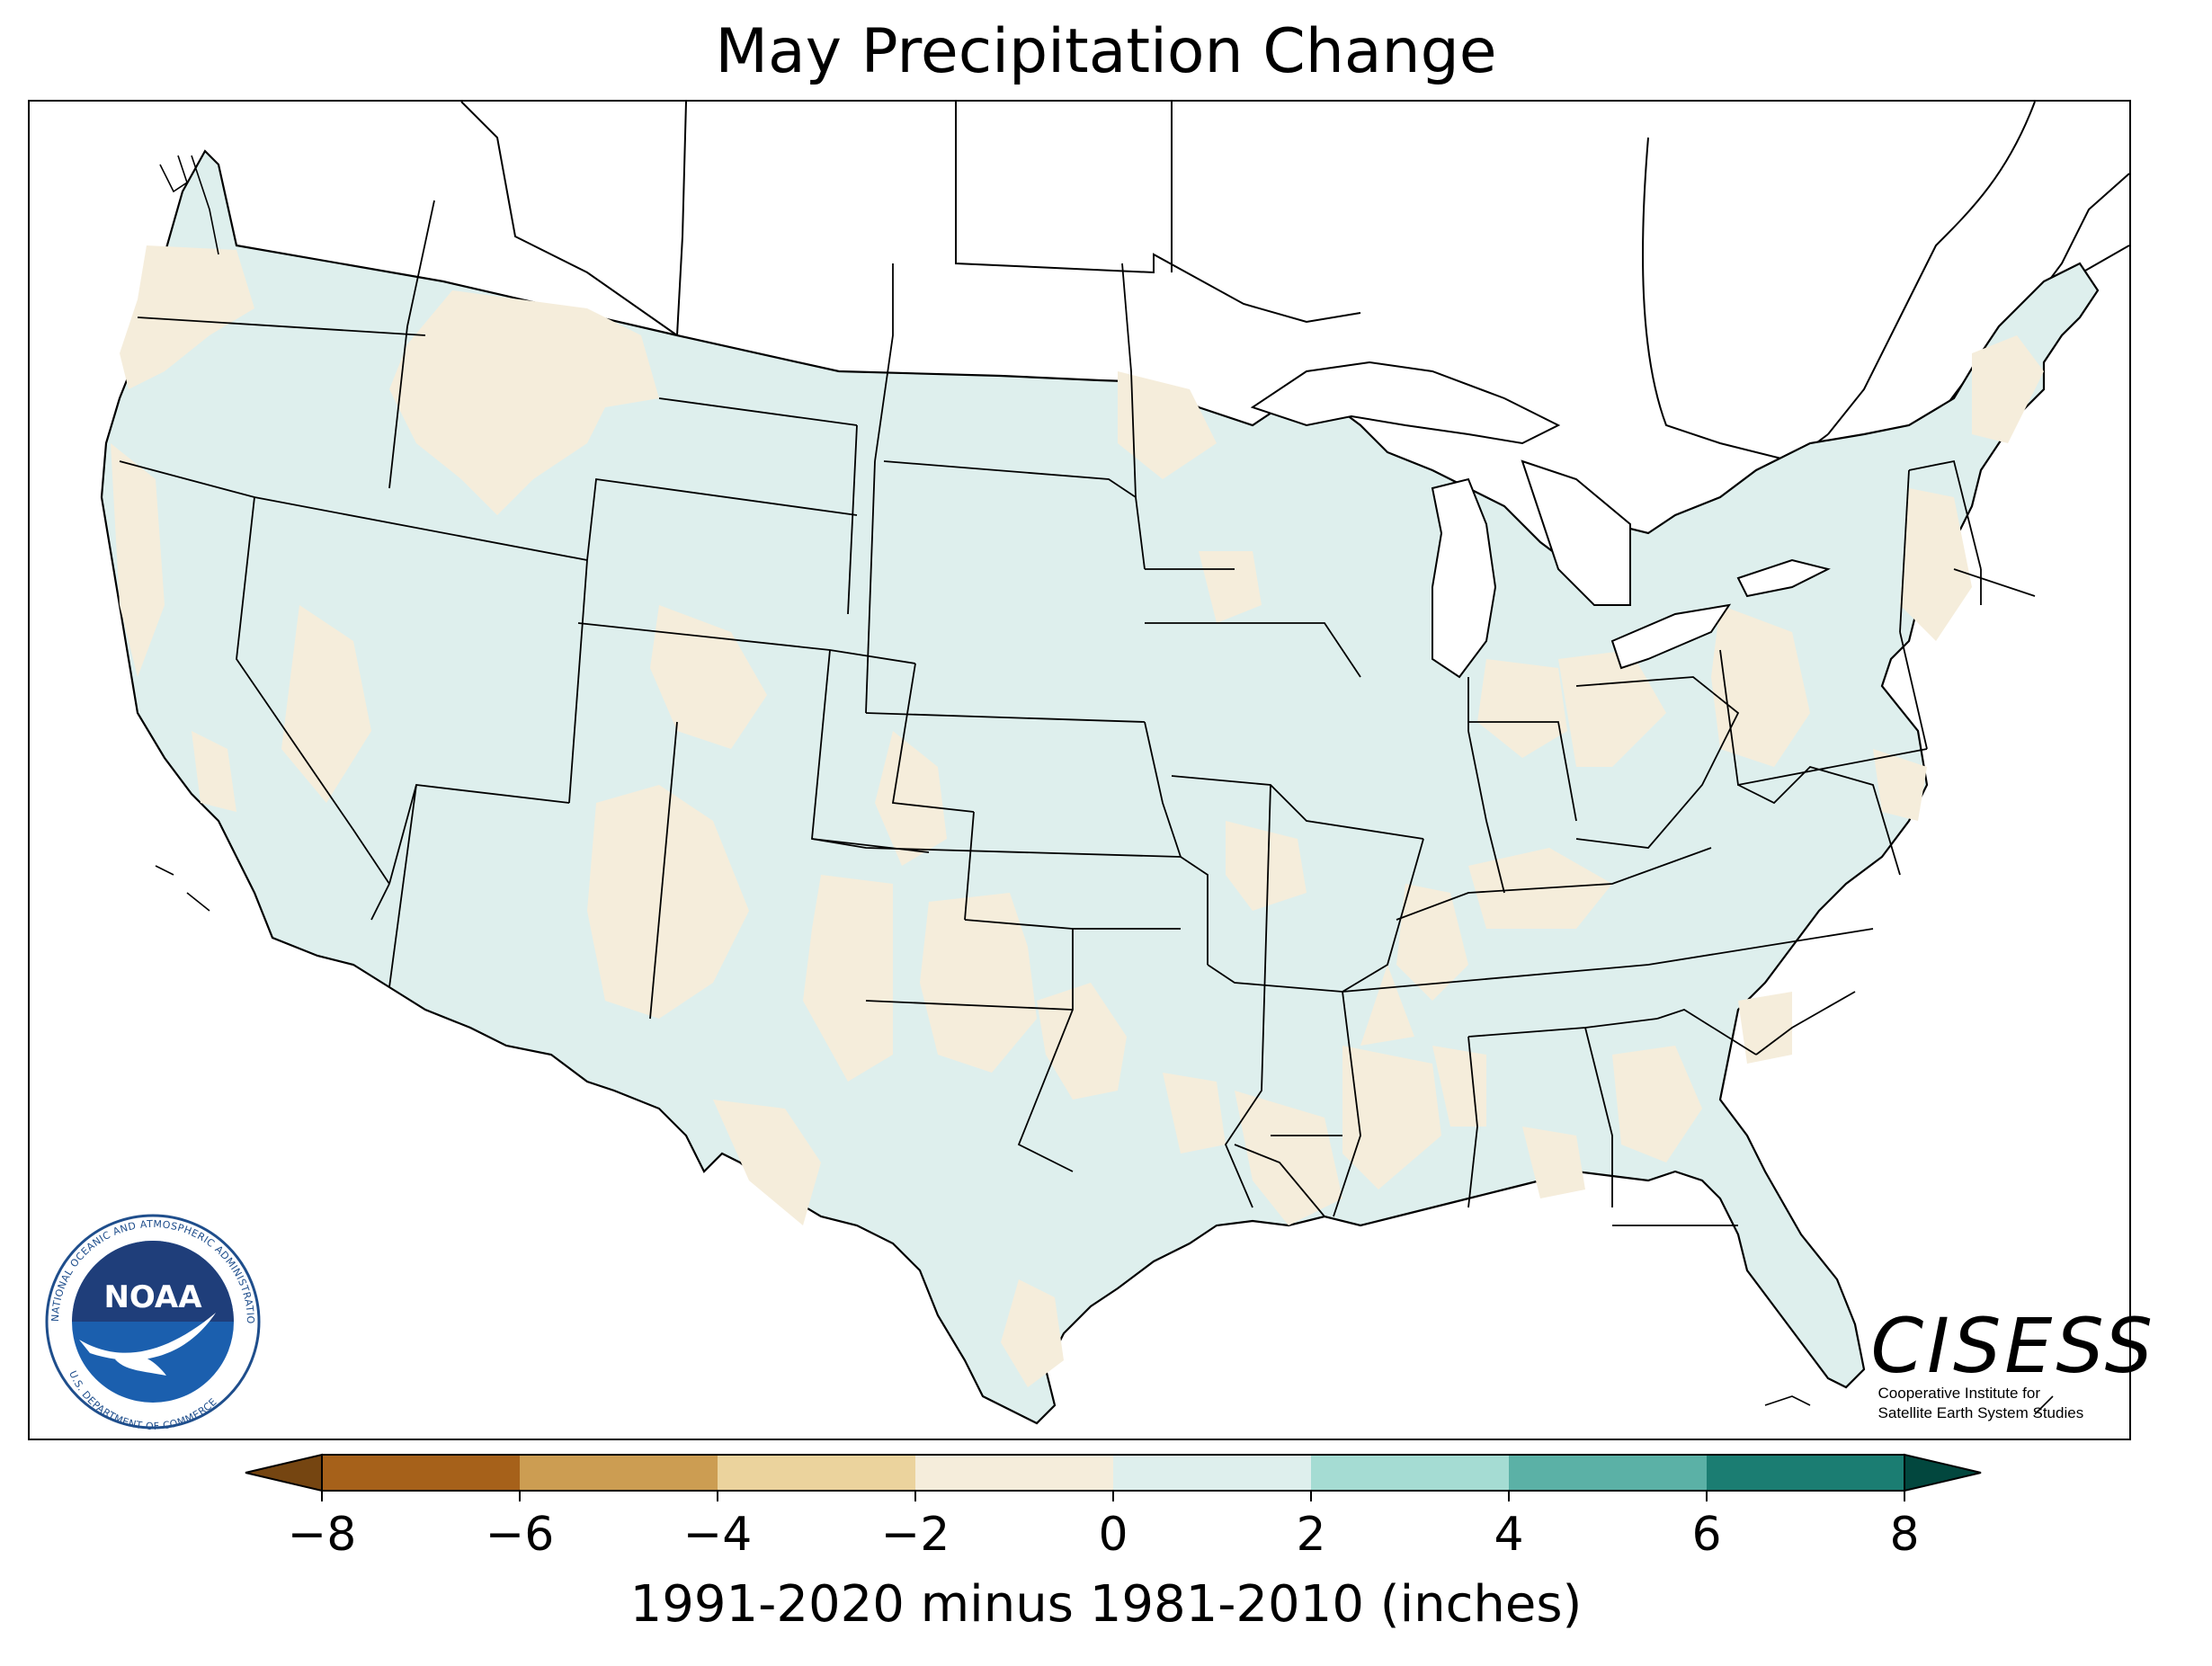 The height and width of the screenshot is (1666, 2212). What do you see at coordinates (1959, 1393) in the screenshot?
I see `cisess-subtitle-line-1: Cooperative Institute for` at bounding box center [1959, 1393].